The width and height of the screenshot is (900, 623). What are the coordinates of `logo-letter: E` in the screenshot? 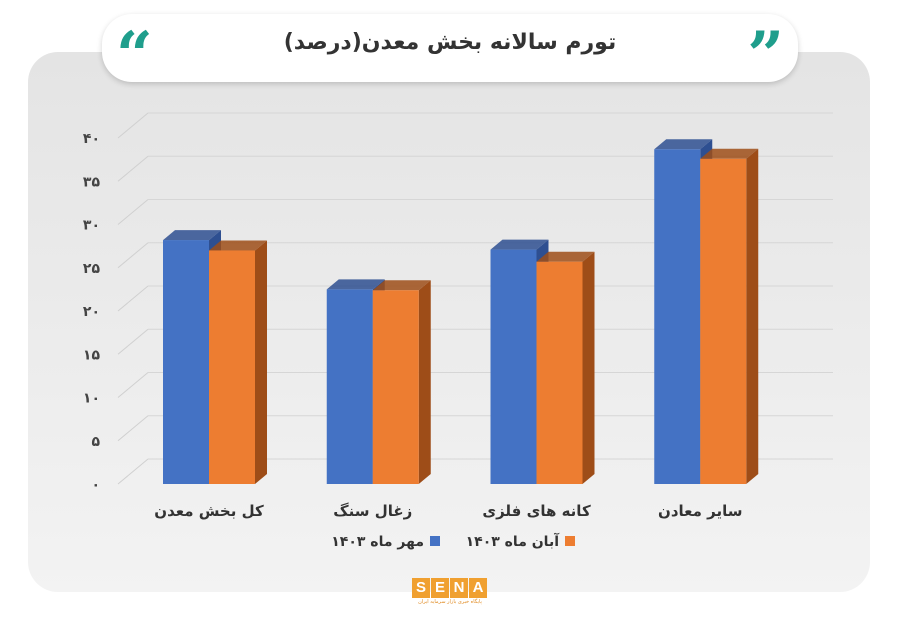 It's located at (440, 588).